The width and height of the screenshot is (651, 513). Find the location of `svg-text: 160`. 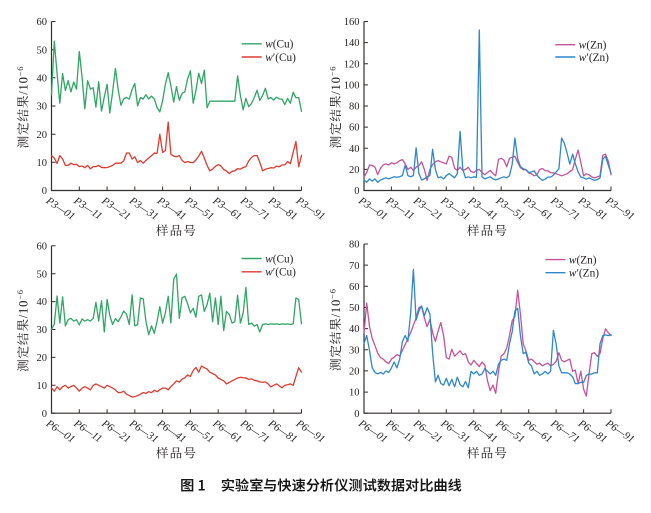

svg-text: 160 is located at coordinates (352, 22).